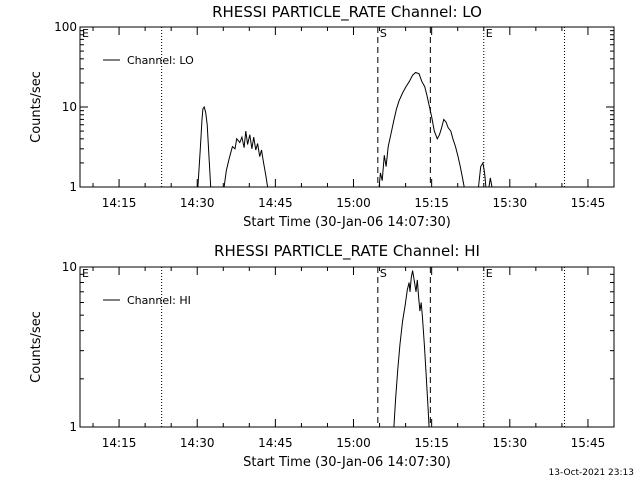  Describe the element at coordinates (65, 27) in the screenshot. I see `y-tick-label: 100` at that location.